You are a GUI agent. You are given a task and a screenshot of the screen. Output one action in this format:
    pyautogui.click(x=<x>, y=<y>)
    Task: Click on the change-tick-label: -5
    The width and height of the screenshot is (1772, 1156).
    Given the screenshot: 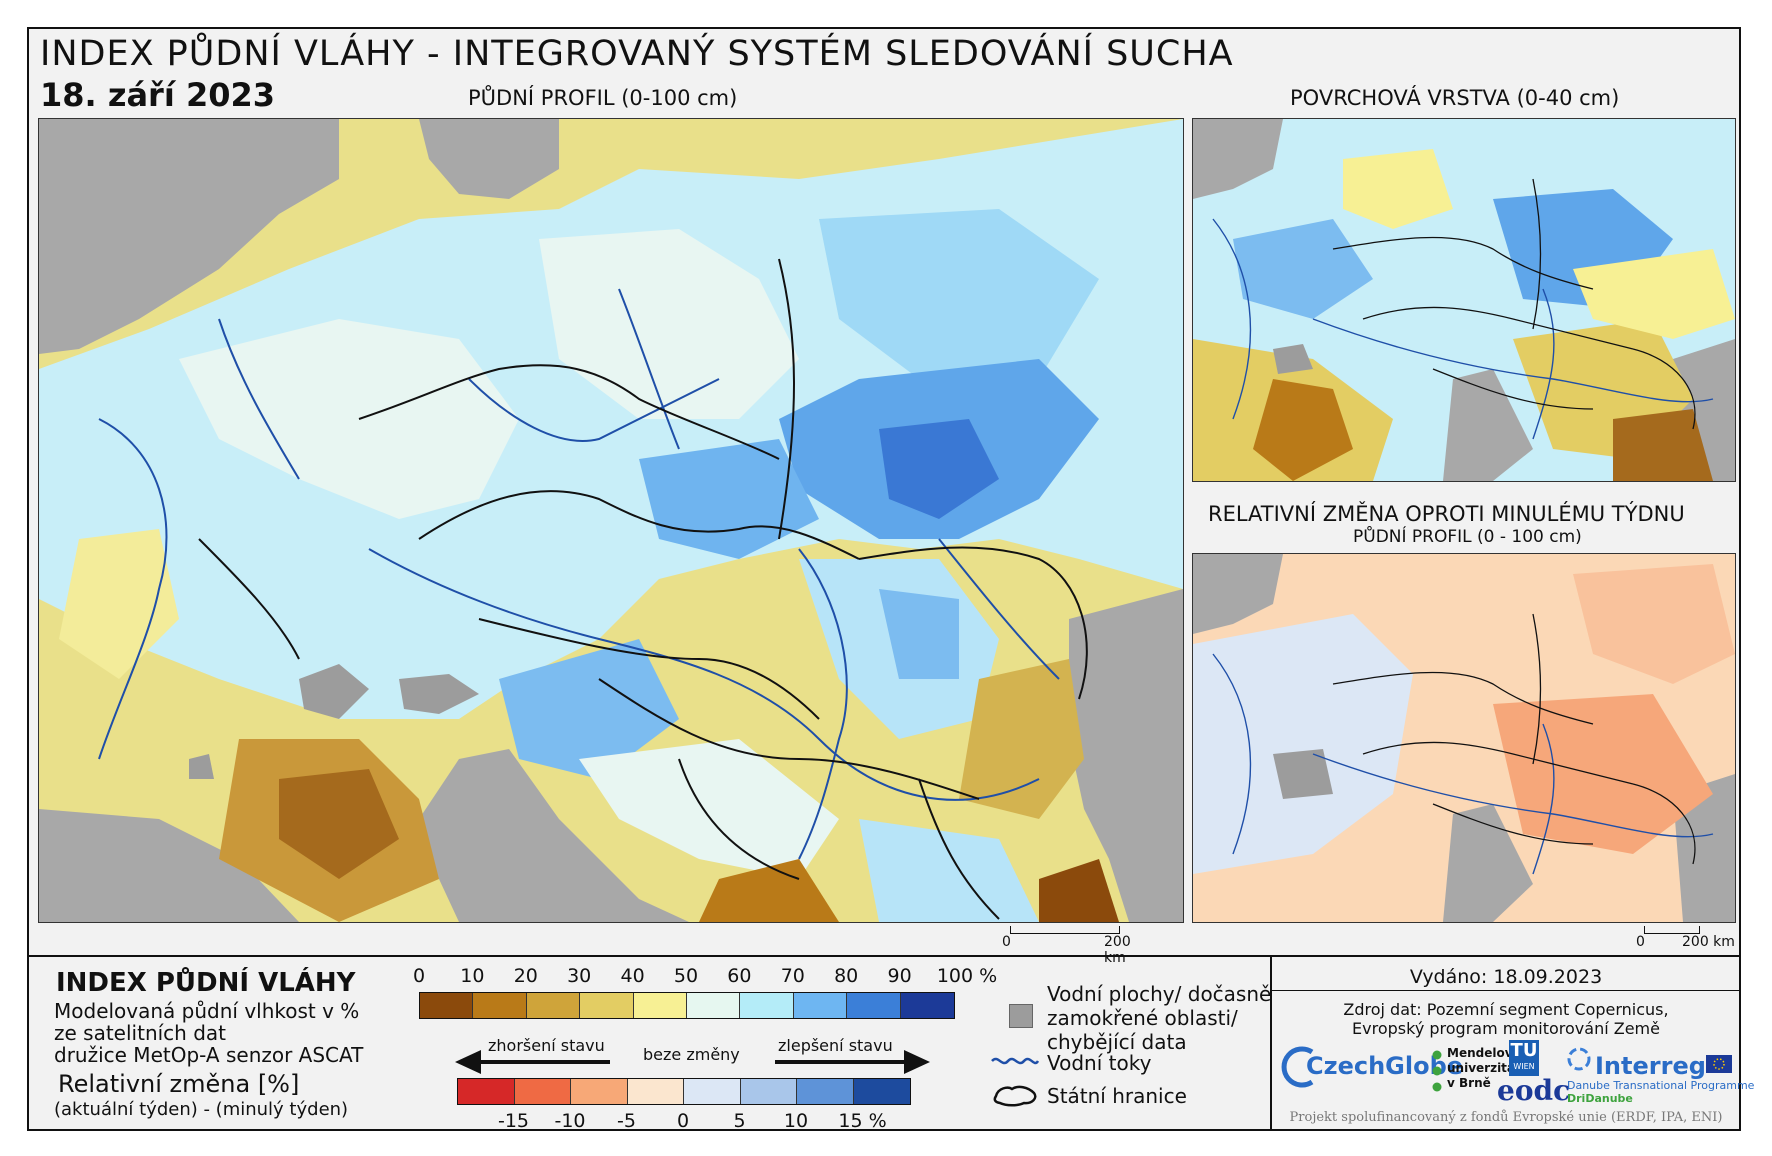 What is the action you would take?
    pyautogui.click(x=626, y=1121)
    